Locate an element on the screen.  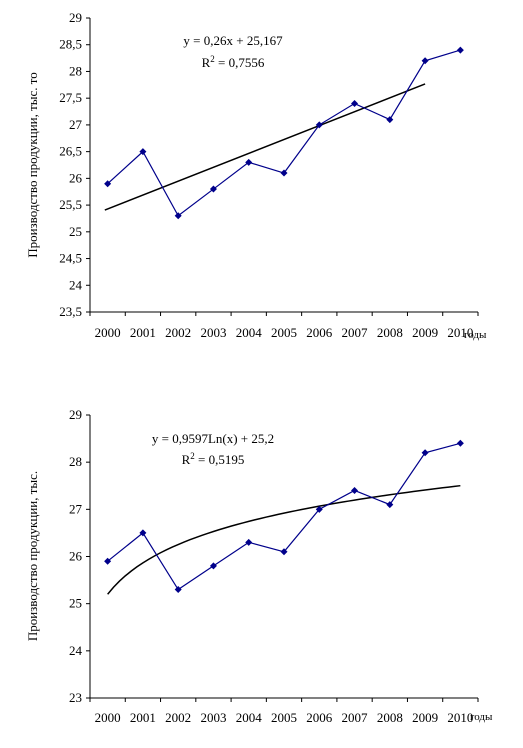
r-squared-label: R2 = 0,7556 is located at coordinates (233, 62).